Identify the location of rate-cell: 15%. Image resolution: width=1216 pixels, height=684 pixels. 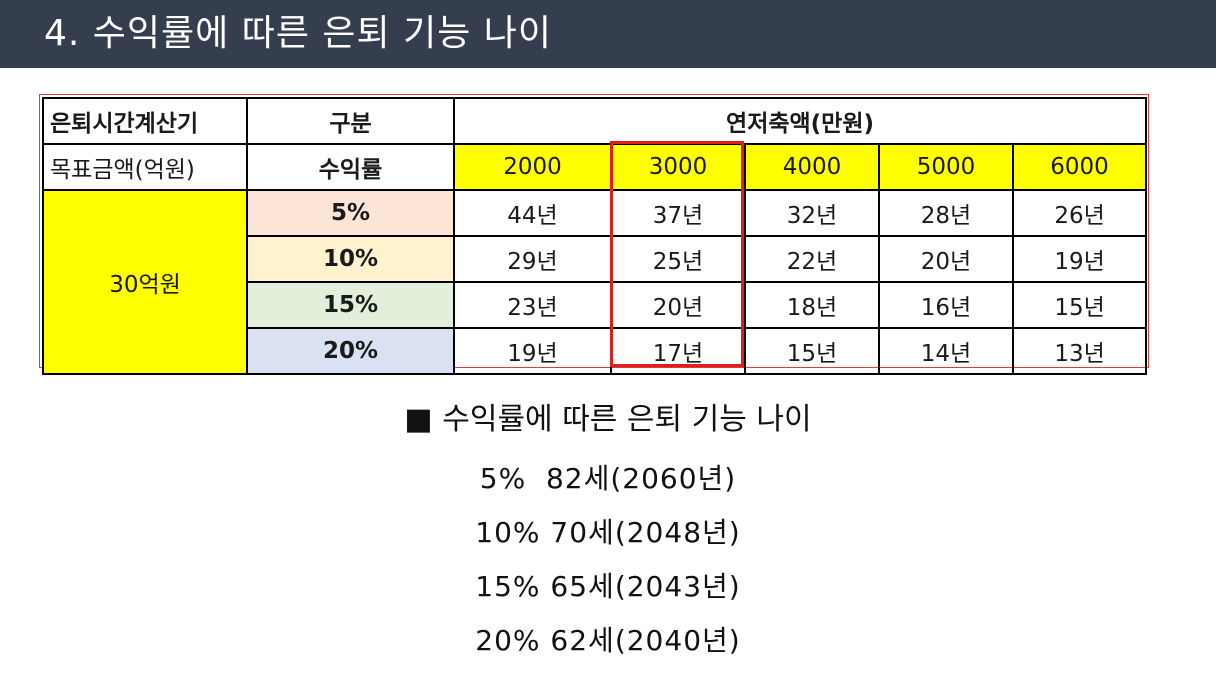
(350, 305).